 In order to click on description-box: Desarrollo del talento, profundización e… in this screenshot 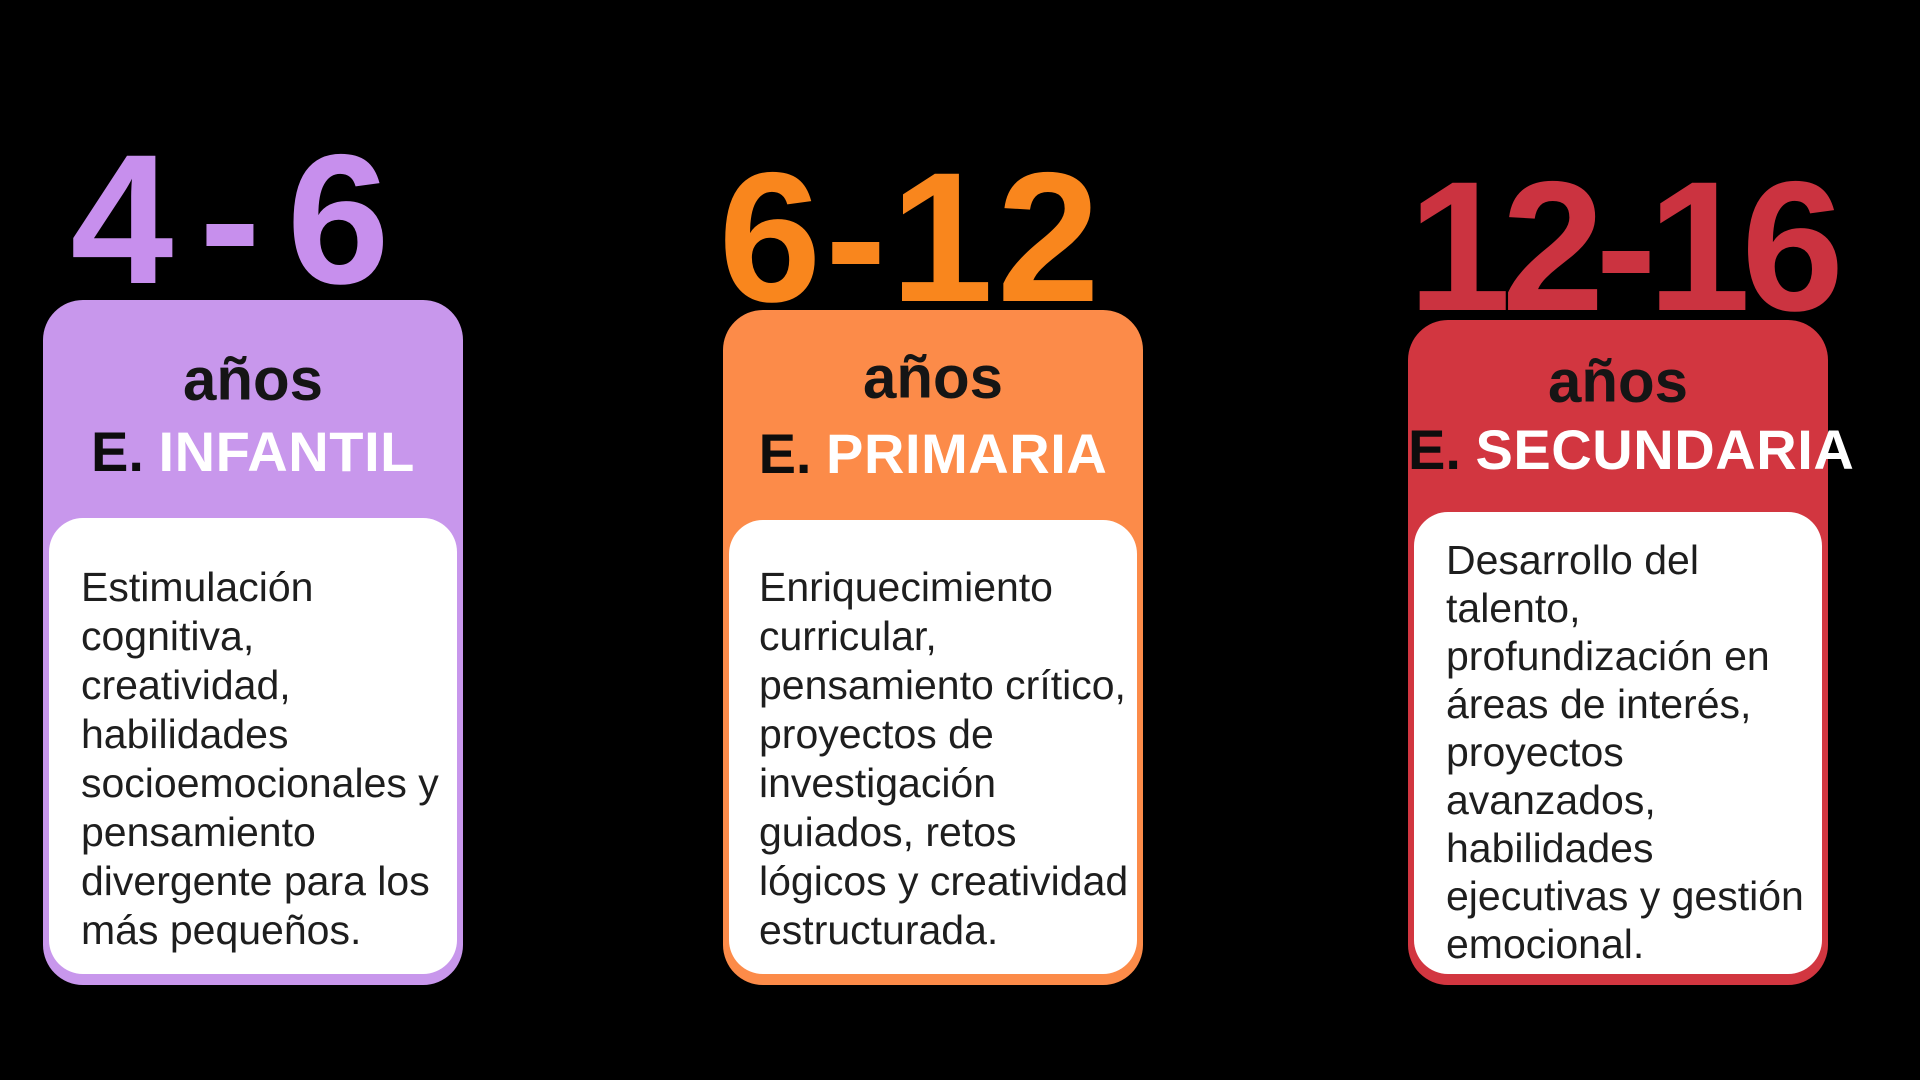, I will do `click(1618, 743)`.